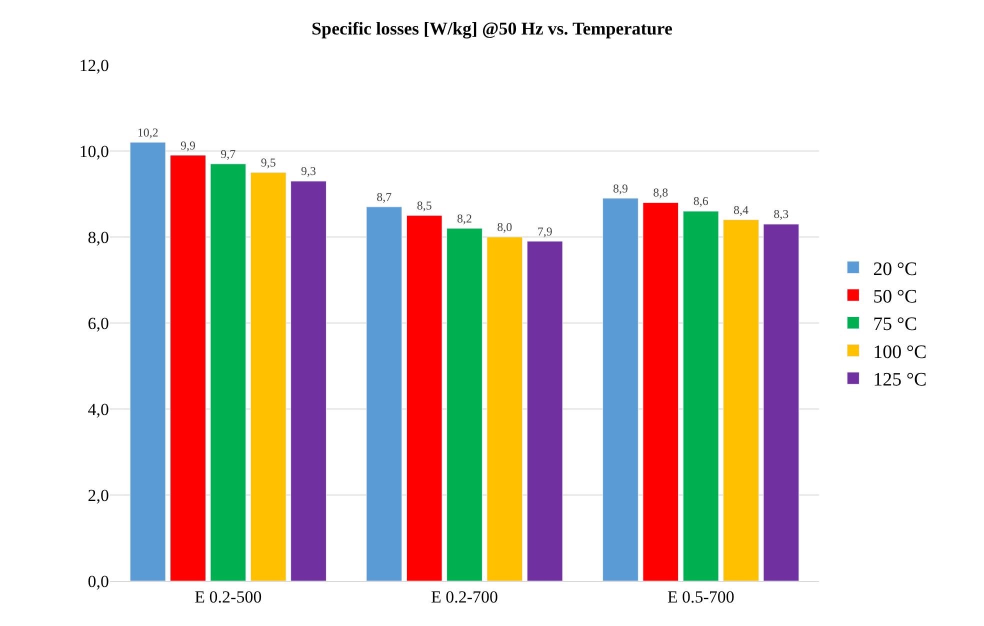  What do you see at coordinates (94, 151) in the screenshot?
I see `y-tick-label: 10,0` at bounding box center [94, 151].